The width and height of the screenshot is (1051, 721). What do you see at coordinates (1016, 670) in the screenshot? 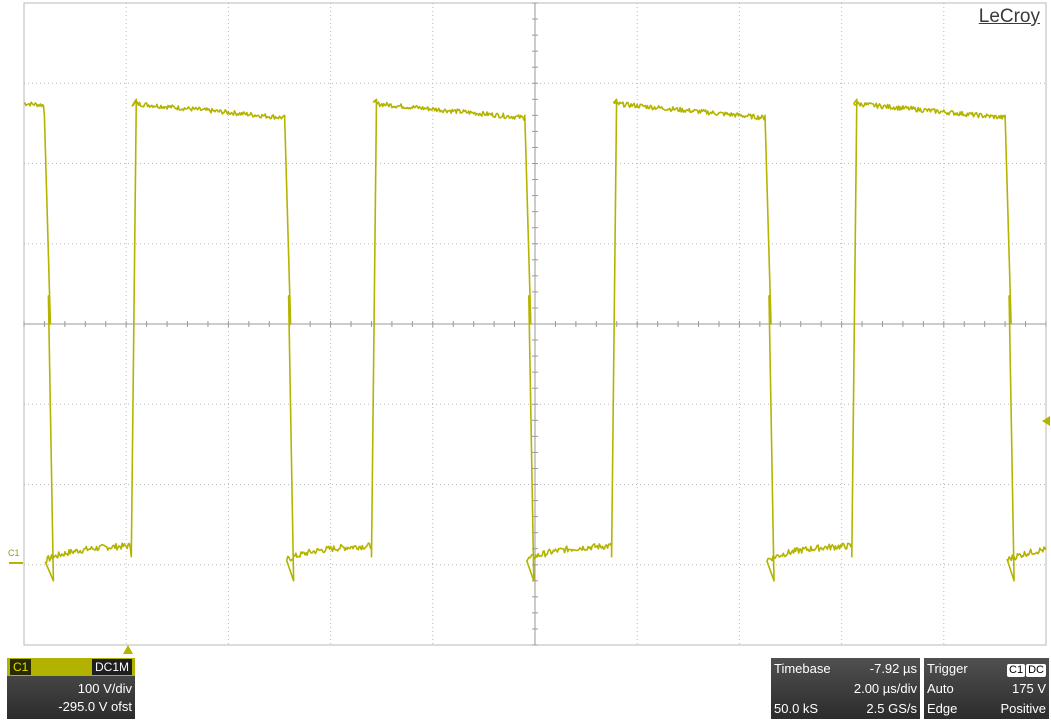
I see `trigger-source: C1` at bounding box center [1016, 670].